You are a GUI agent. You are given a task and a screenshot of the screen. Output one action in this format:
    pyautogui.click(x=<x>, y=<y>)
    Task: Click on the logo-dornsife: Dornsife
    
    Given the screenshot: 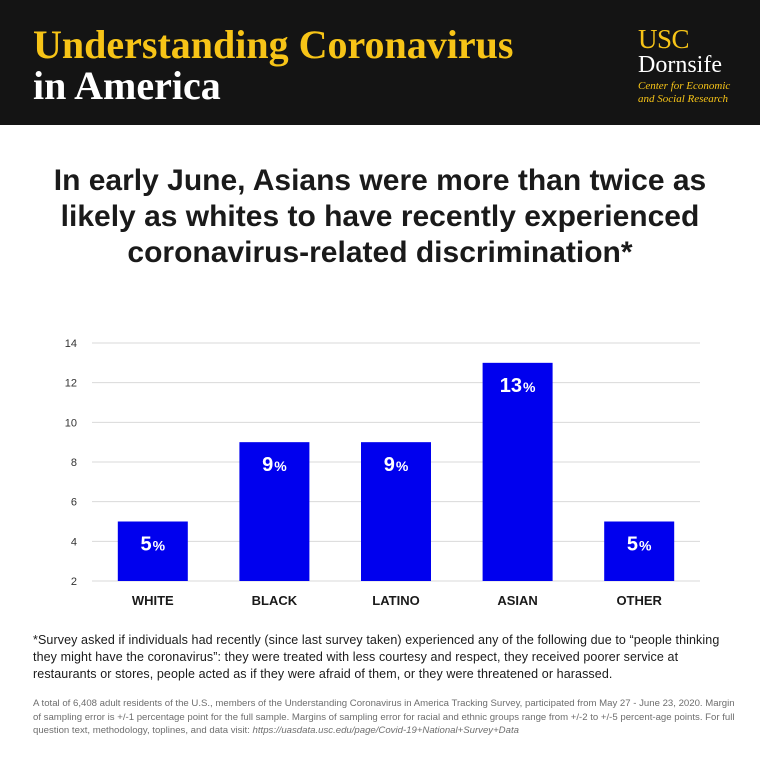 What is the action you would take?
    pyautogui.click(x=680, y=65)
    